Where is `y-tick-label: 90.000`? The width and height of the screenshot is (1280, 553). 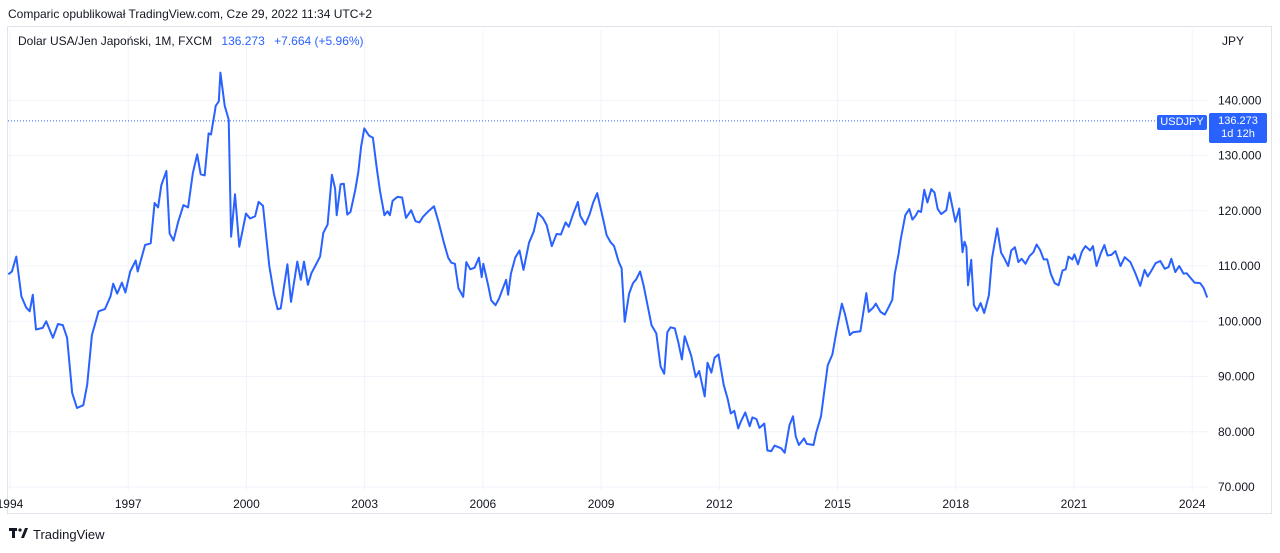 y-tick-label: 90.000 is located at coordinates (1236, 377).